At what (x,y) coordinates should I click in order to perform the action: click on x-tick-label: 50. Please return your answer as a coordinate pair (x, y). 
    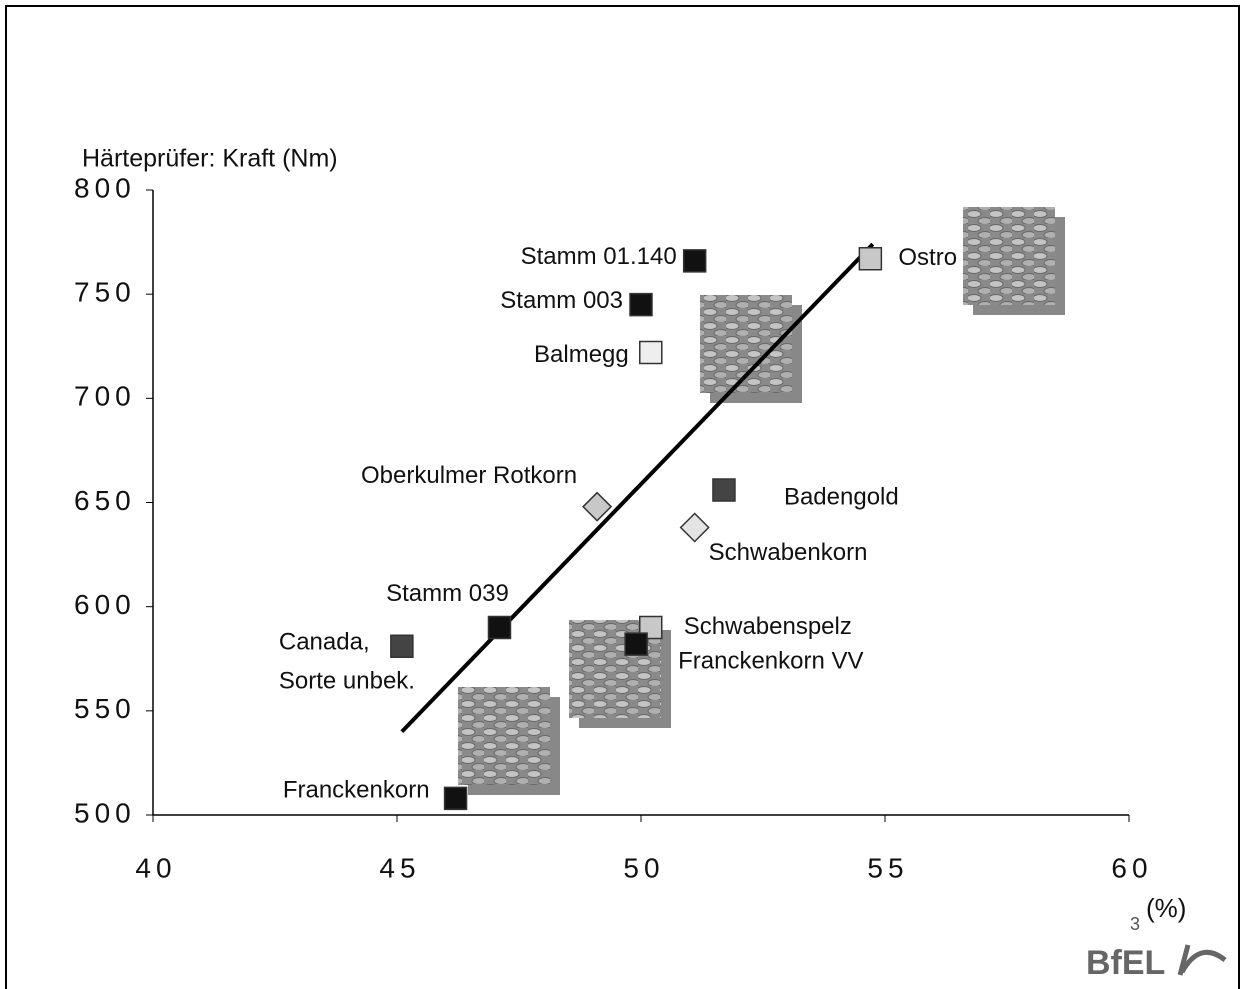
    Looking at the image, I should click on (643, 867).